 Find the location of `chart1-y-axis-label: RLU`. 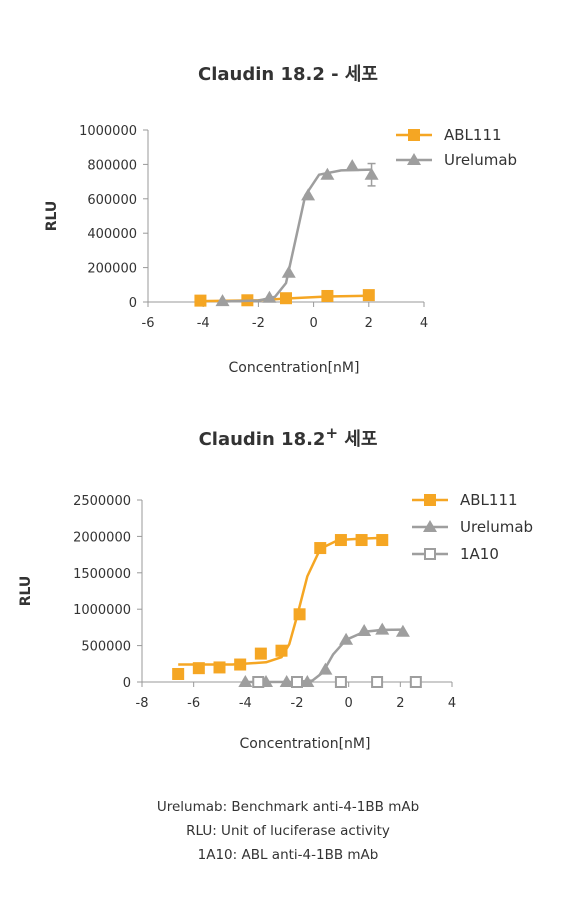

chart1-y-axis-label: RLU is located at coordinates (52, 216).